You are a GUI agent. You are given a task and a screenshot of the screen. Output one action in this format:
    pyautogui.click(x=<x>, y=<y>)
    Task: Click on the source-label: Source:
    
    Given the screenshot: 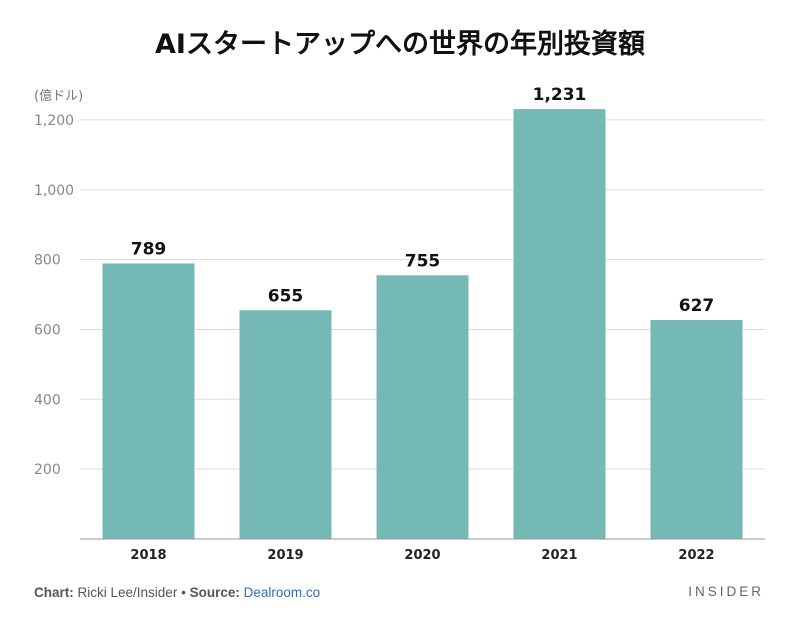 What is the action you would take?
    pyautogui.click(x=214, y=592)
    